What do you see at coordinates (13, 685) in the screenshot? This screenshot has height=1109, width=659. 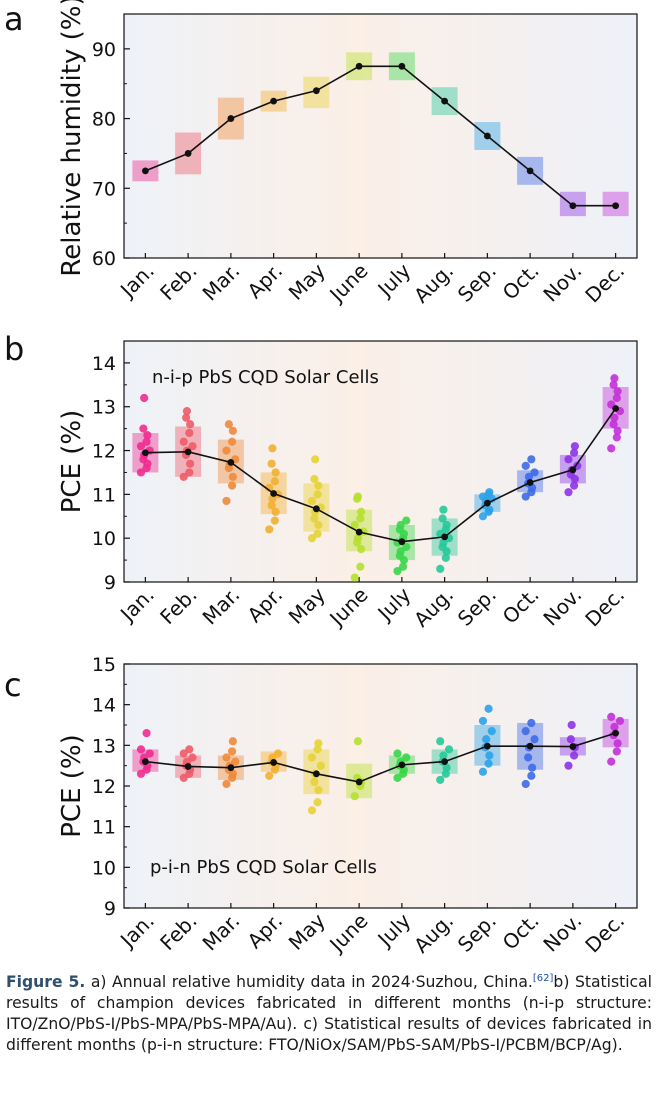 I see `panel-label: c` at bounding box center [13, 685].